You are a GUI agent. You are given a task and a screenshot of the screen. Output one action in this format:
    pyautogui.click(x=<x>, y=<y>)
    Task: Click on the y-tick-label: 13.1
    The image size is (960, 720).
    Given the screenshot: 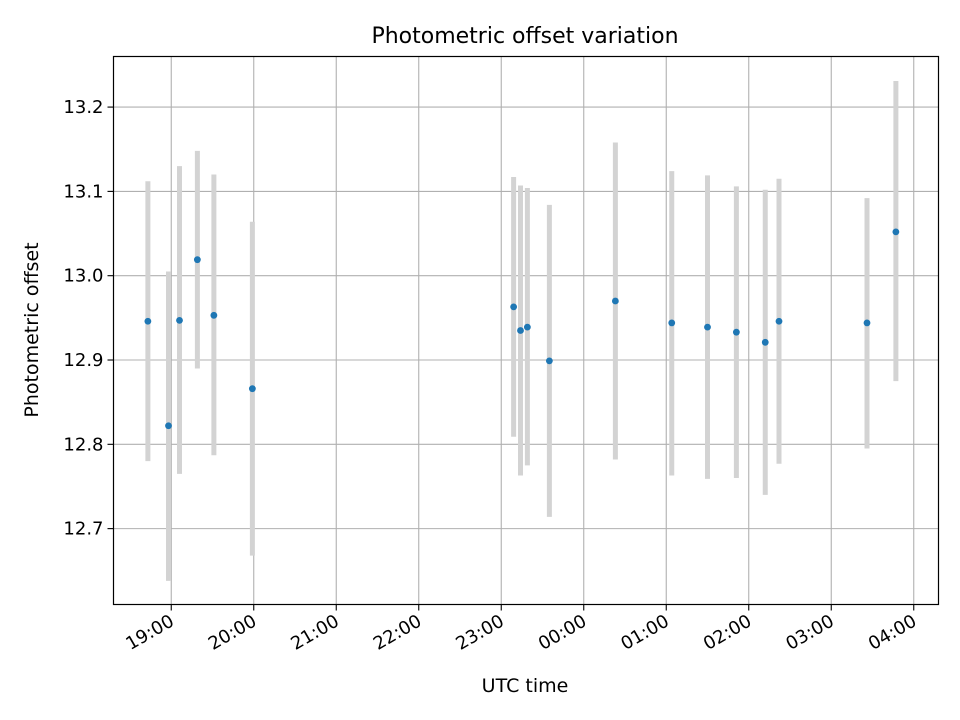 What is the action you would take?
    pyautogui.click(x=83, y=191)
    